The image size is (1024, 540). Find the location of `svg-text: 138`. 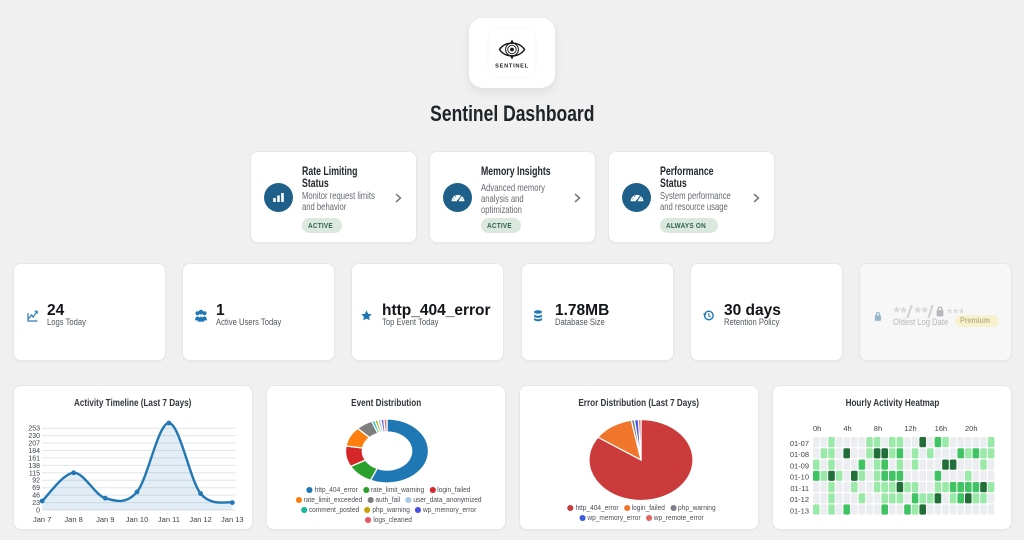

svg-text: 138 is located at coordinates (34, 466).